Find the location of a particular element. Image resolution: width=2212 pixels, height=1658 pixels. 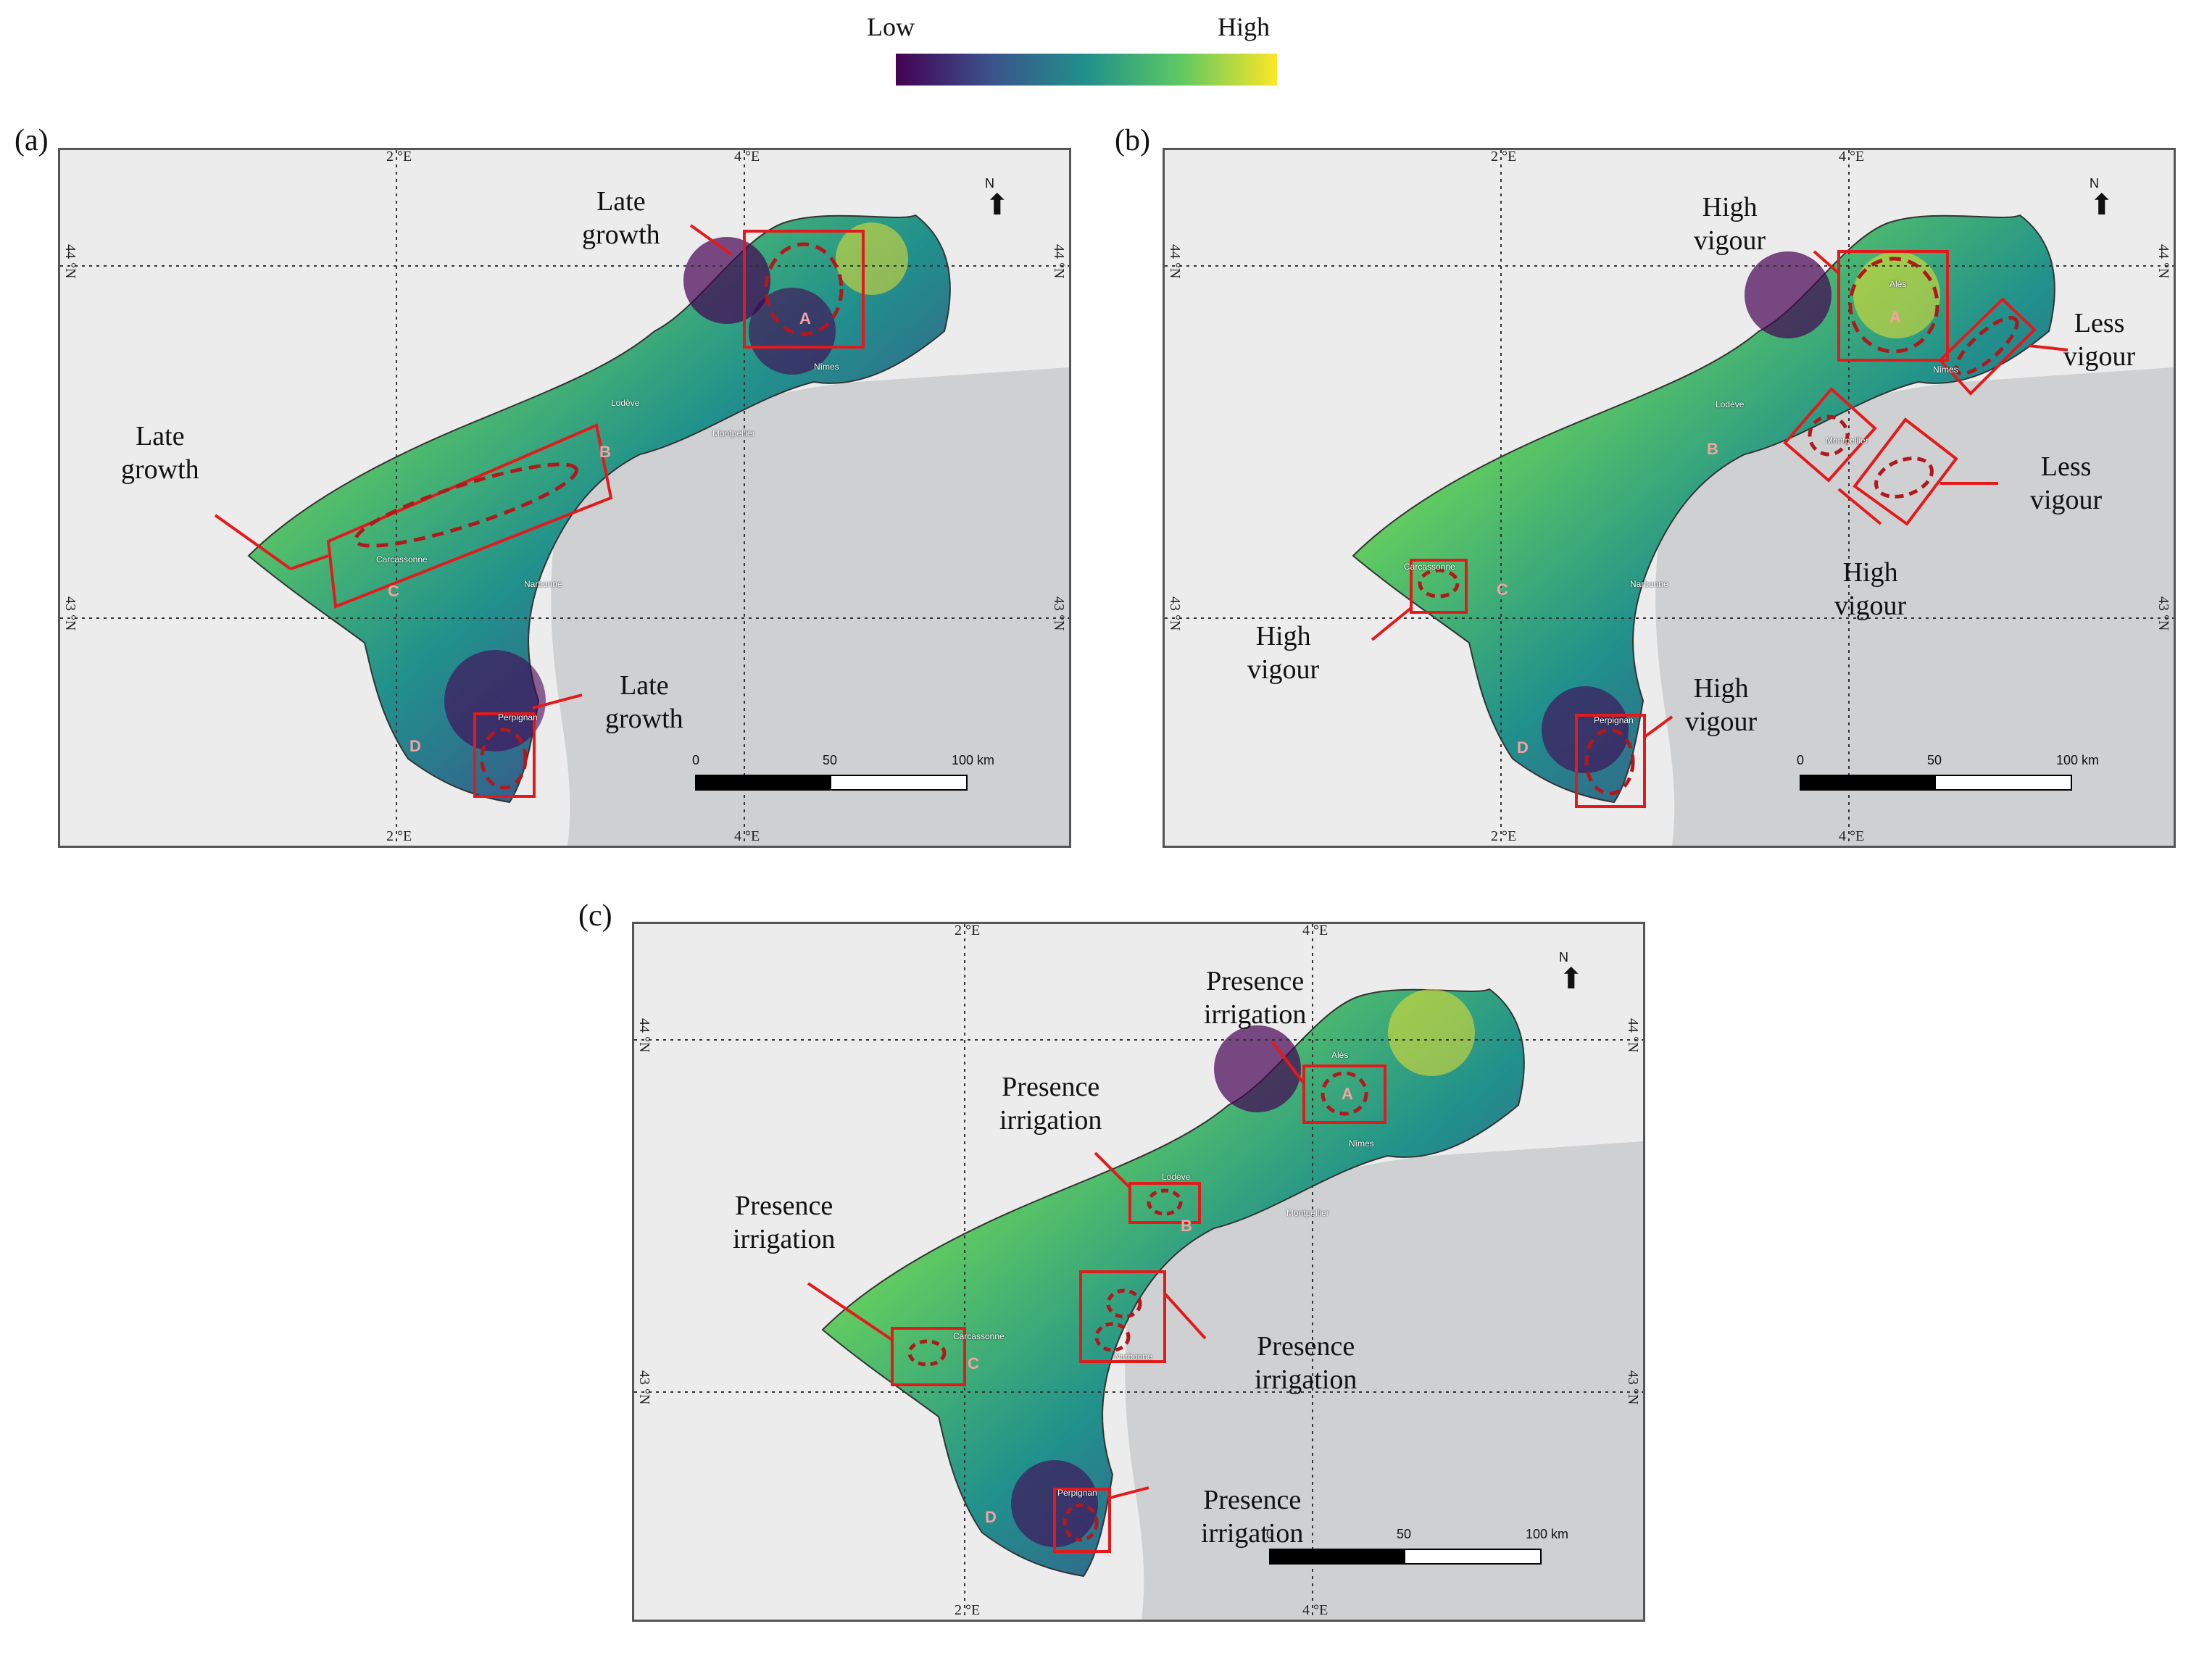

panel-a-tag: (a) is located at coordinates (31, 140).